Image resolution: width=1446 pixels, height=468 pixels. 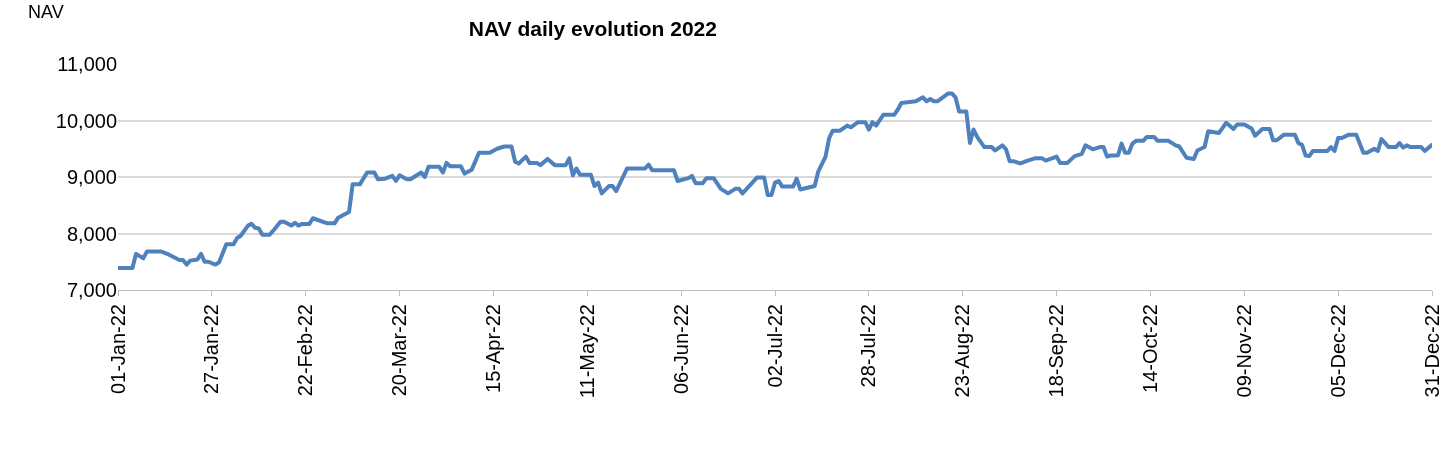 I want to click on x-tick-label: 20-Mar-22, so click(x=399, y=350).